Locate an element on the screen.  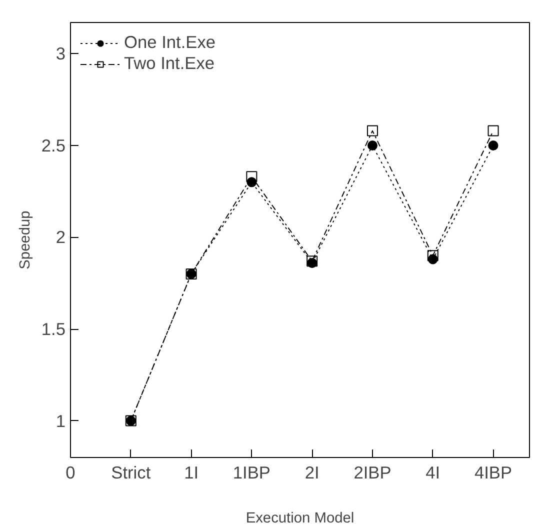
legend-label: Two Int.Exe is located at coordinates (169, 63).